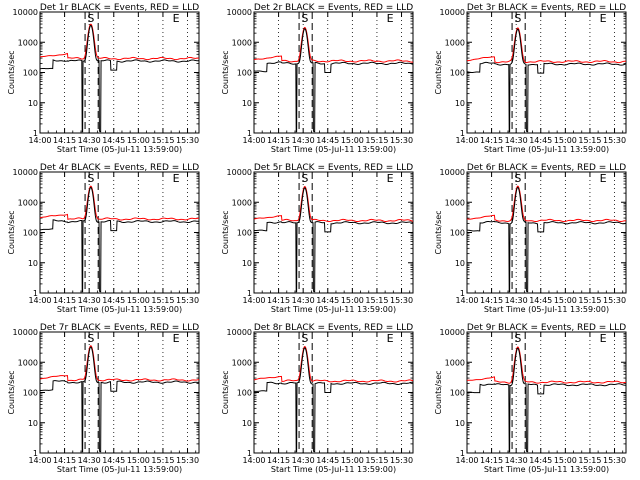 The width and height of the screenshot is (640, 480). Describe the element at coordinates (546, 168) in the screenshot. I see `panel-title: Det 6r BLACK = Events, RED = LLD` at that location.